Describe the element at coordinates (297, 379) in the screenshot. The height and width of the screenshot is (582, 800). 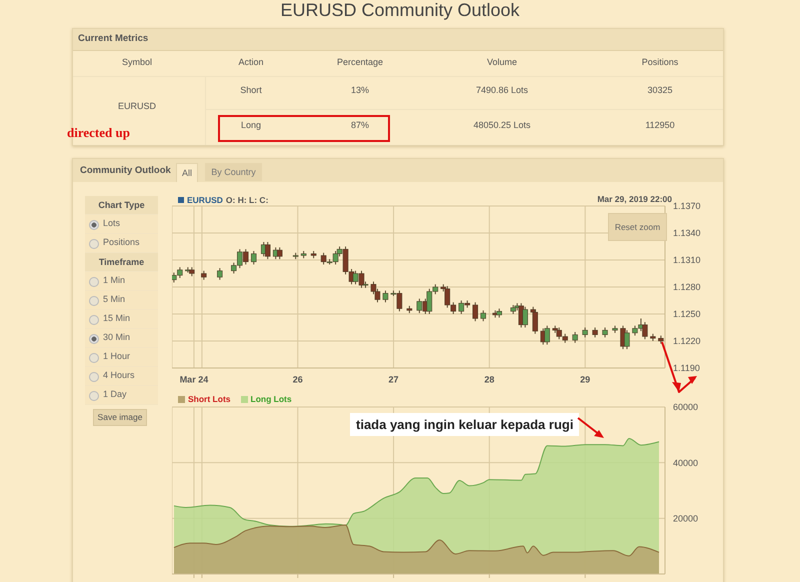
I see `x-tick-label: 26` at that location.